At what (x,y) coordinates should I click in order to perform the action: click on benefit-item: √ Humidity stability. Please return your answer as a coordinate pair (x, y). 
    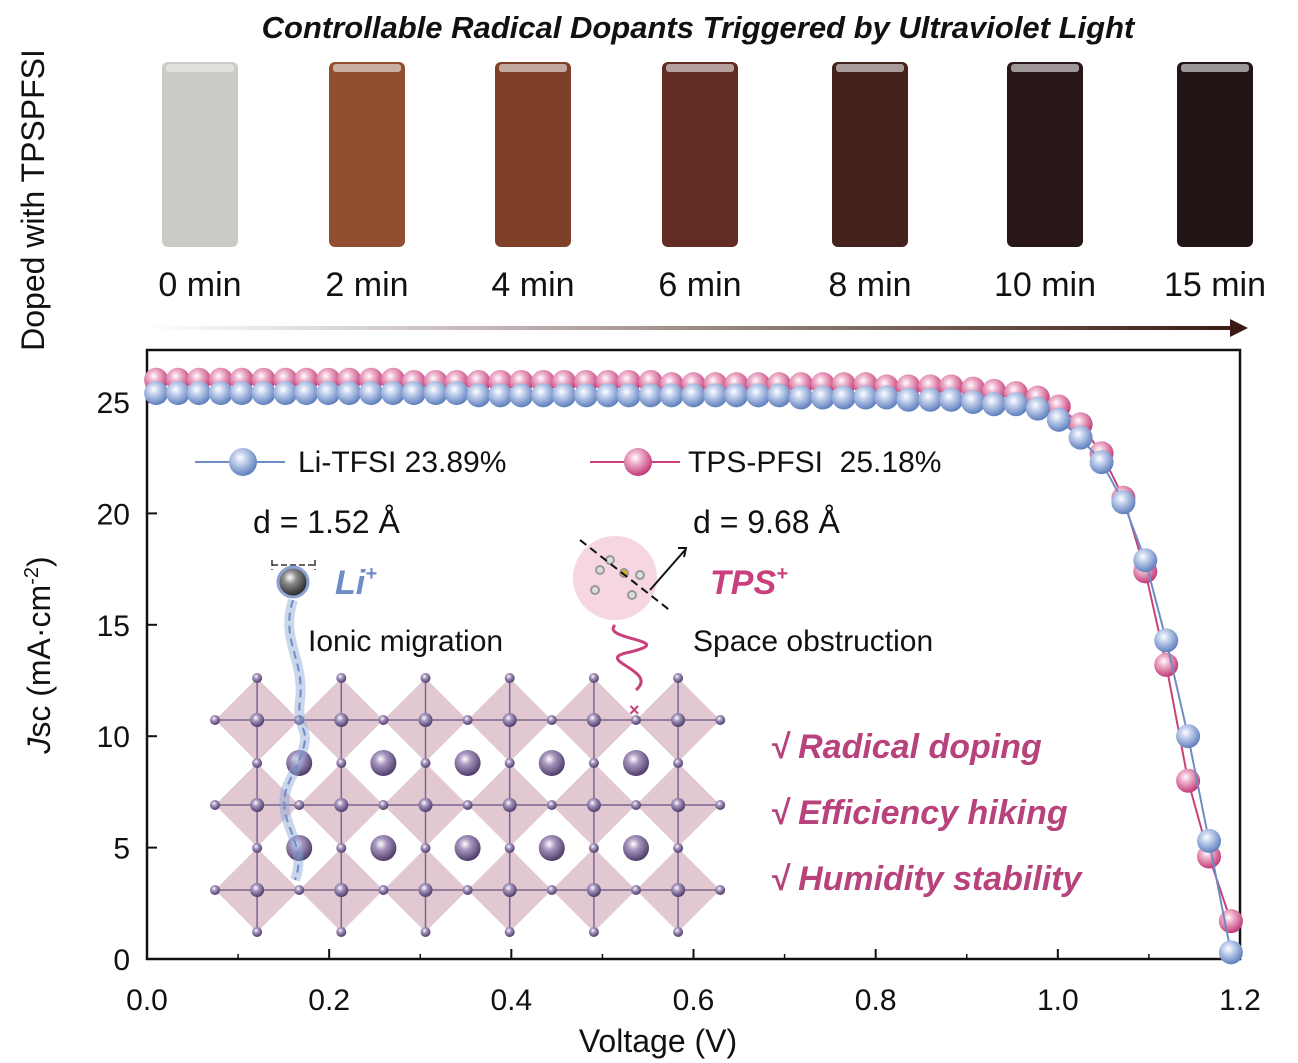
    Looking at the image, I should click on (927, 879).